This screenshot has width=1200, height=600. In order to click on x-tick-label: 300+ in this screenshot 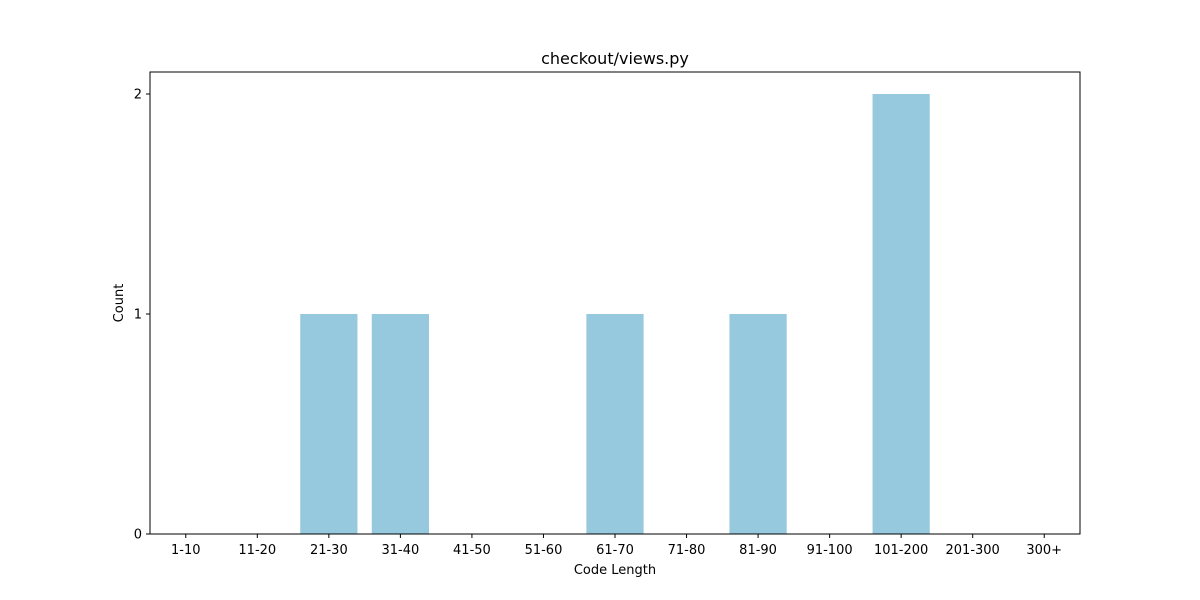, I will do `click(1044, 550)`.